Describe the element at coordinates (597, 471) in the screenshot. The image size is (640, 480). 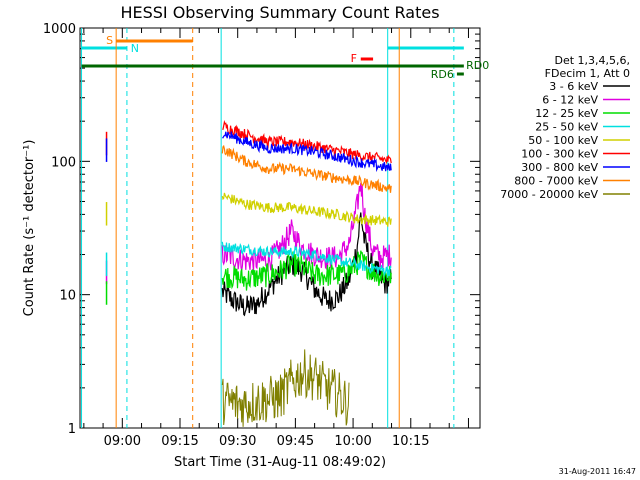
I see `plot-timestamp: 31-Aug-2011 16:47` at that location.